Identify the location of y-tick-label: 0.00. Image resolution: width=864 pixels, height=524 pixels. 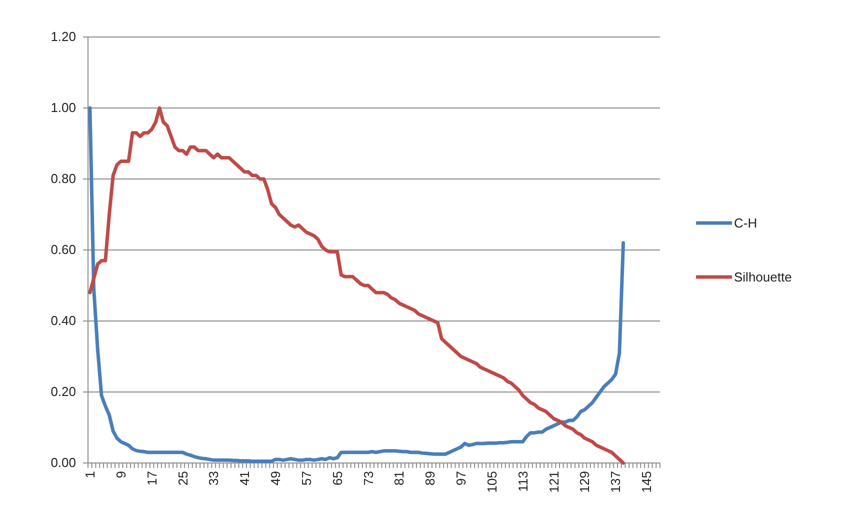
(63, 462).